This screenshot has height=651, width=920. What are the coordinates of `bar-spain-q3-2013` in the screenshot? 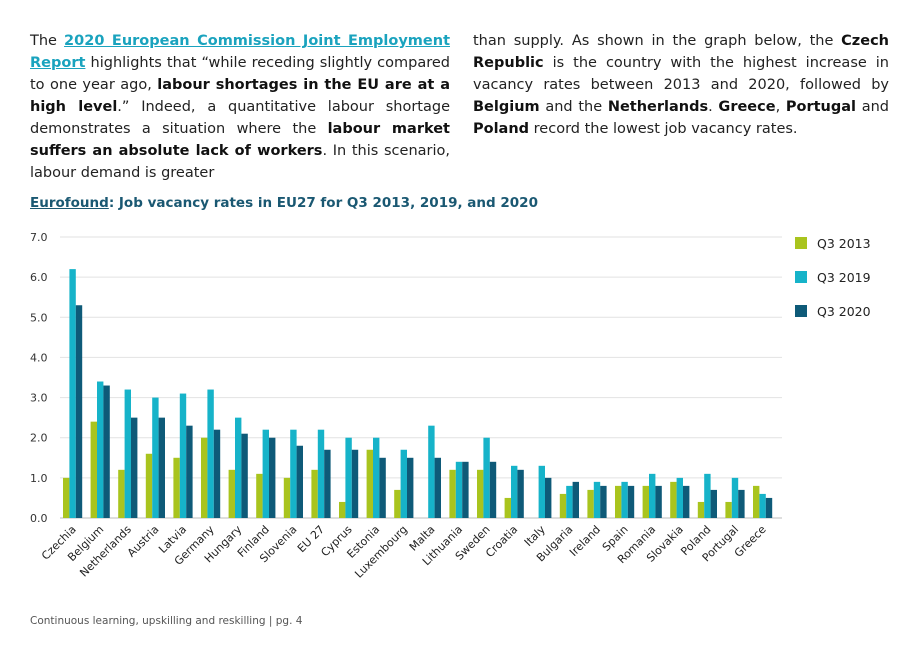 It's located at (618, 501).